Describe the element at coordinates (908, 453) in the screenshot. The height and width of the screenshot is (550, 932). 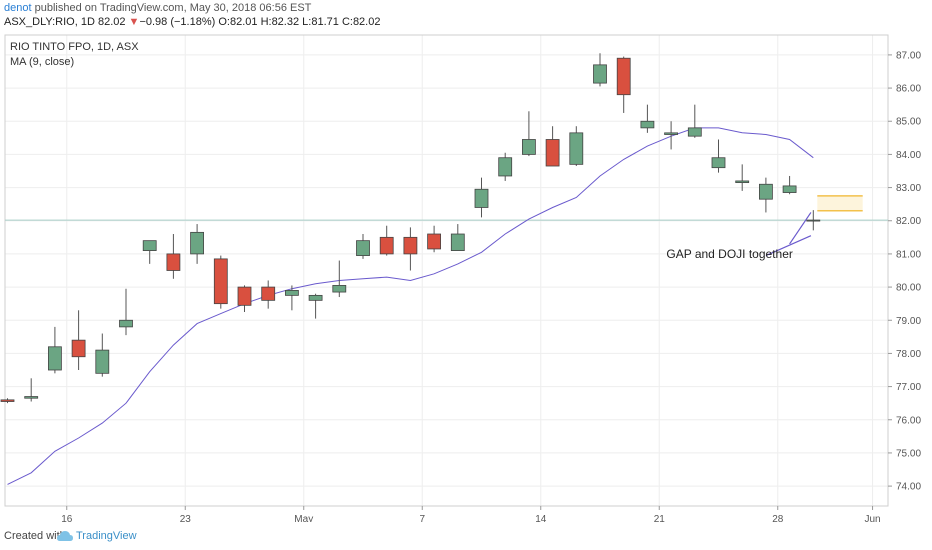
I see `y-tick-label: 75.00` at that location.